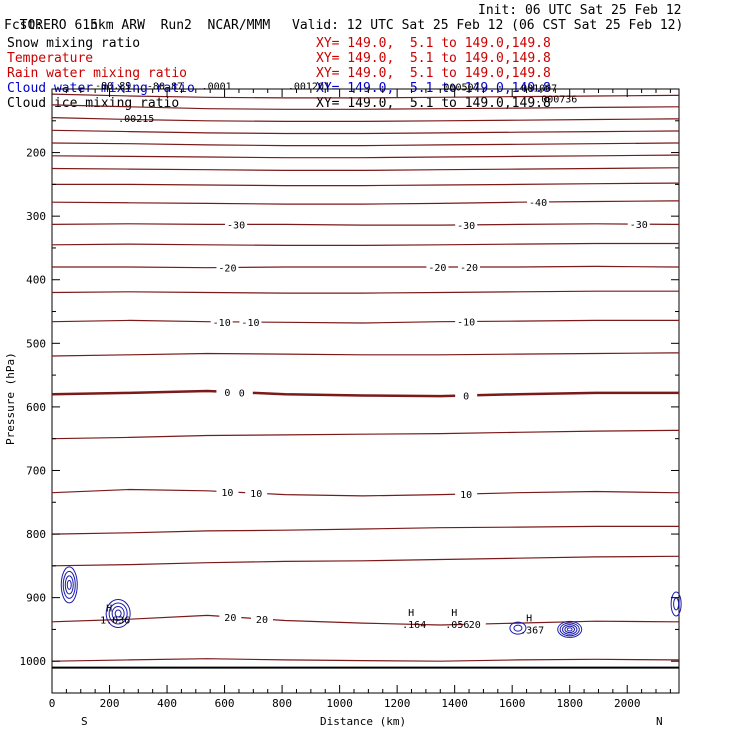 This screenshot has height=740, width=740. Describe the element at coordinates (110, 703) in the screenshot. I see `x-tick-label: 200` at that location.